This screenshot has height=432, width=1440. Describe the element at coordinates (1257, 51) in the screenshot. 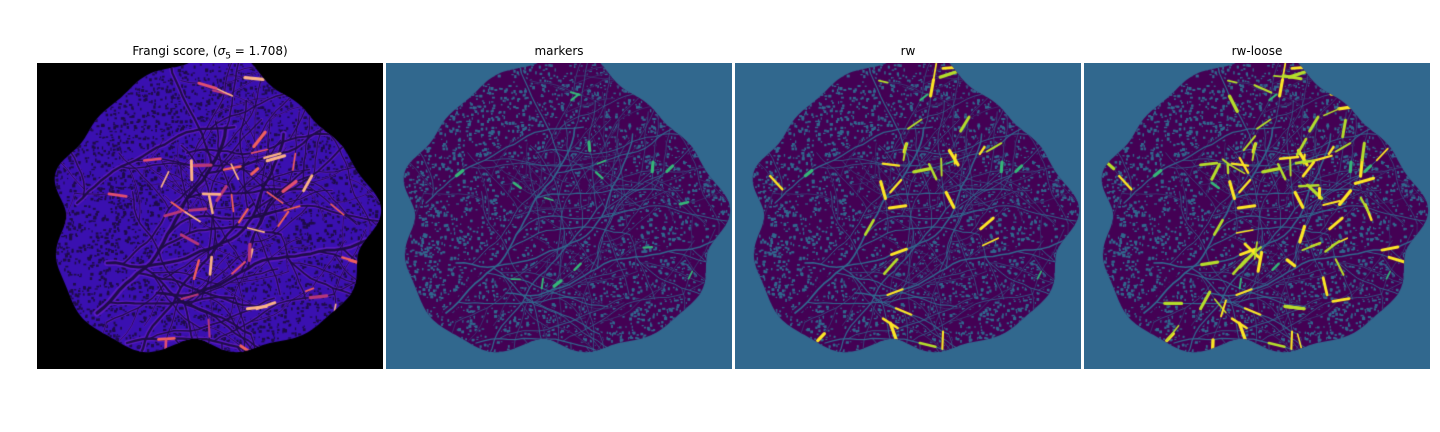

I see `panel-title-rw-loose: rw-loose` at that location.